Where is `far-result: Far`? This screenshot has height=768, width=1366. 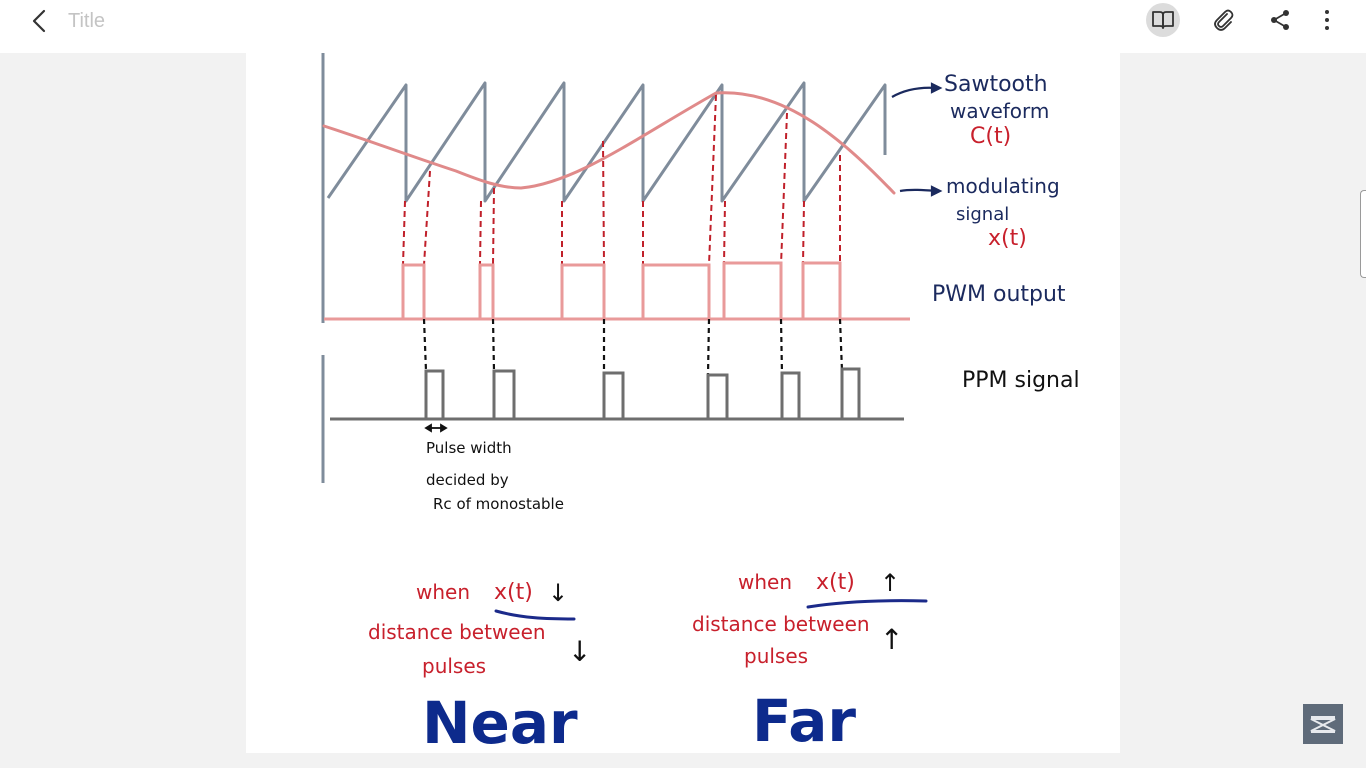 far-result: Far is located at coordinates (804, 720).